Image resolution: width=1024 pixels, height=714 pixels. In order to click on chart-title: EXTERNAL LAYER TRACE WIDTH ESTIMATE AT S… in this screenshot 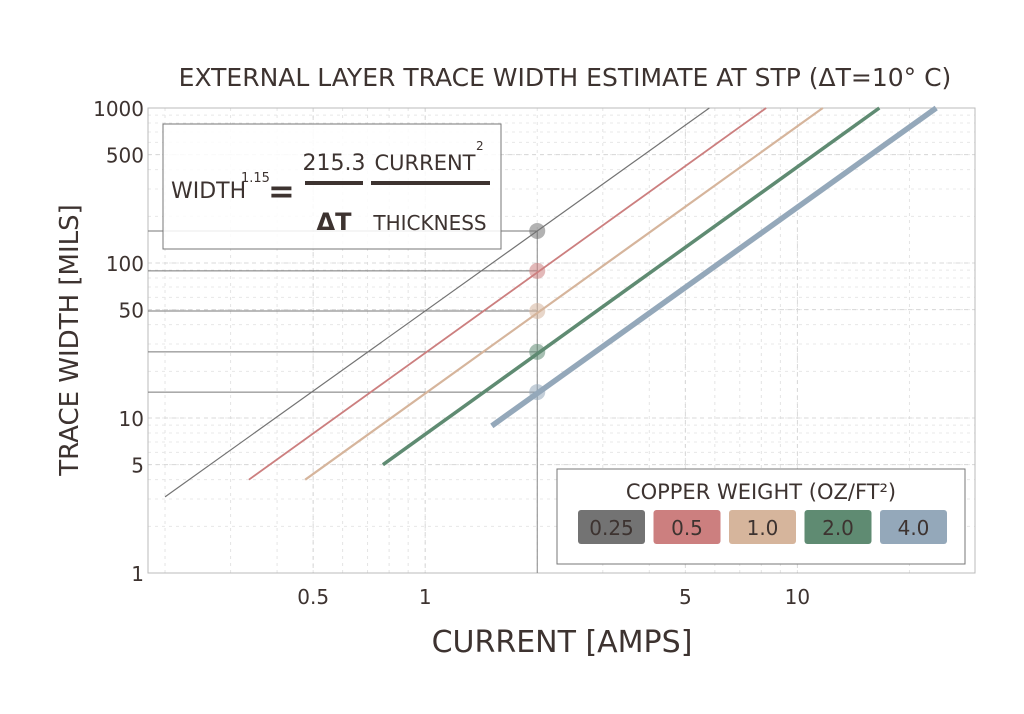, I will do `click(565, 77)`.